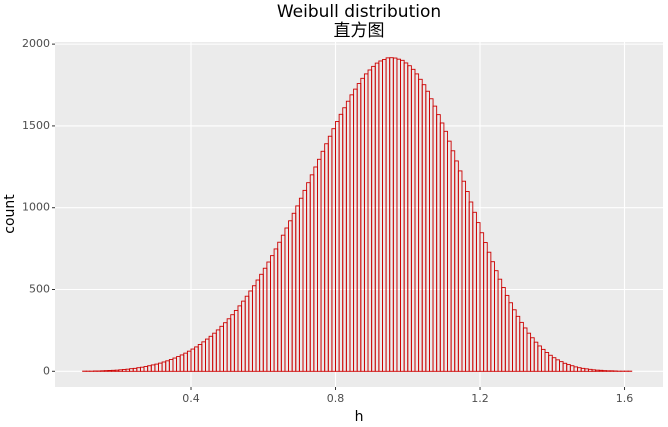  I want to click on y-tick-label: 1000, so click(36, 207).